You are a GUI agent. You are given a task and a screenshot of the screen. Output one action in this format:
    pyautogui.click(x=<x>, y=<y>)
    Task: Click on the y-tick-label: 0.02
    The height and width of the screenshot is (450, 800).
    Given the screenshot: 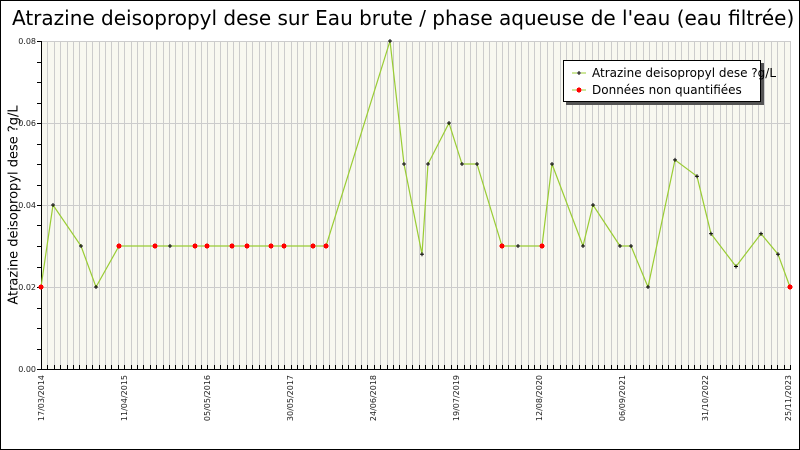 What is the action you would take?
    pyautogui.click(x=27, y=287)
    